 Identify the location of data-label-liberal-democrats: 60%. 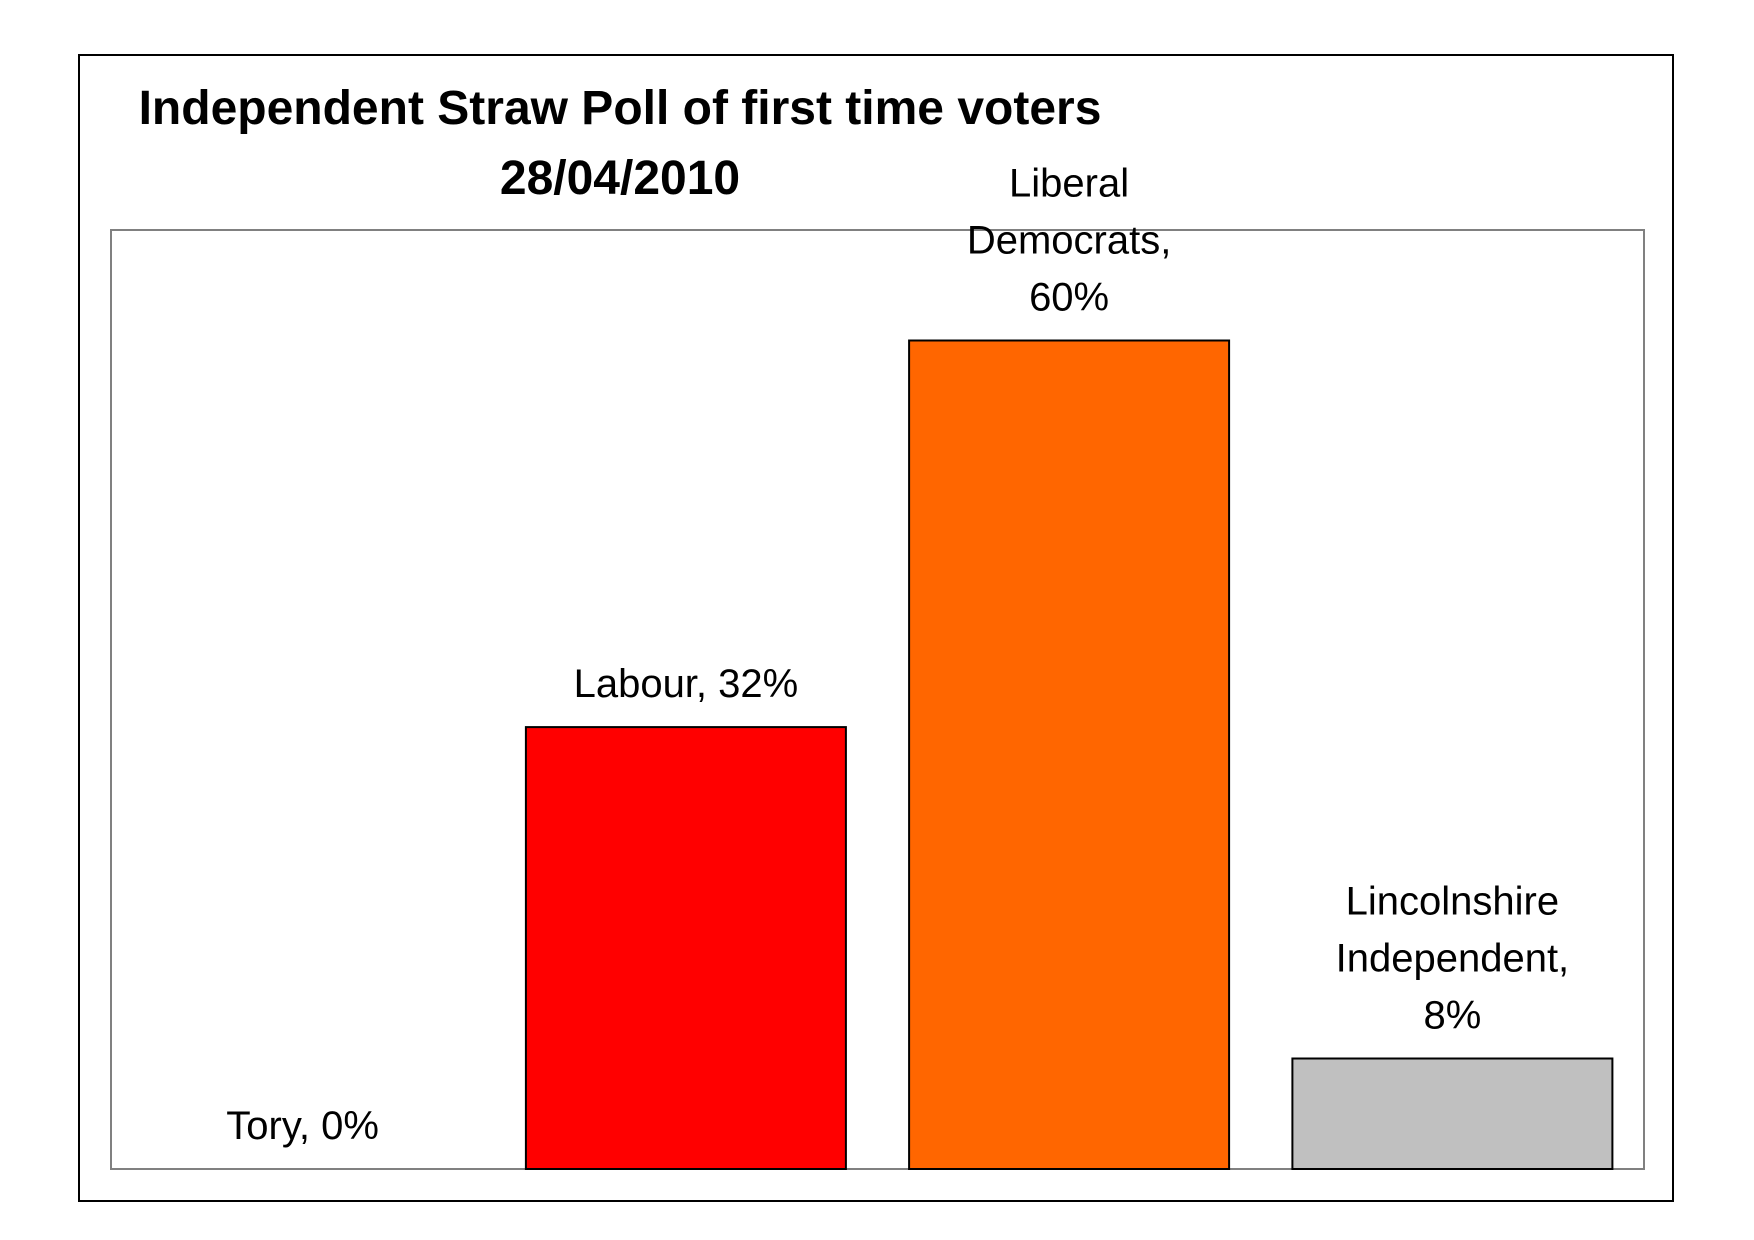
(1069, 298).